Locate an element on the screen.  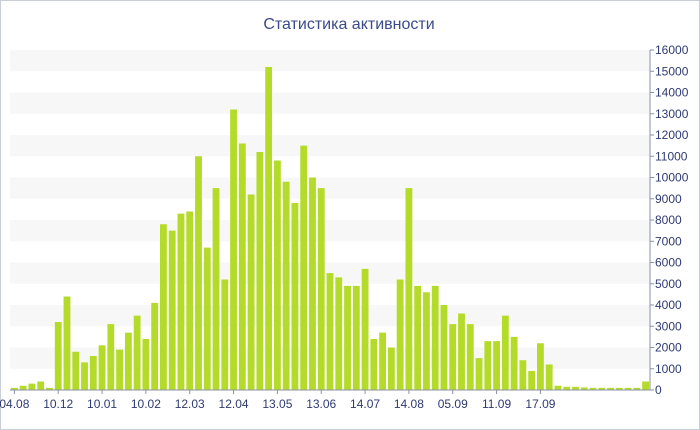
x-tick-label: 17.09 is located at coordinates (540, 404).